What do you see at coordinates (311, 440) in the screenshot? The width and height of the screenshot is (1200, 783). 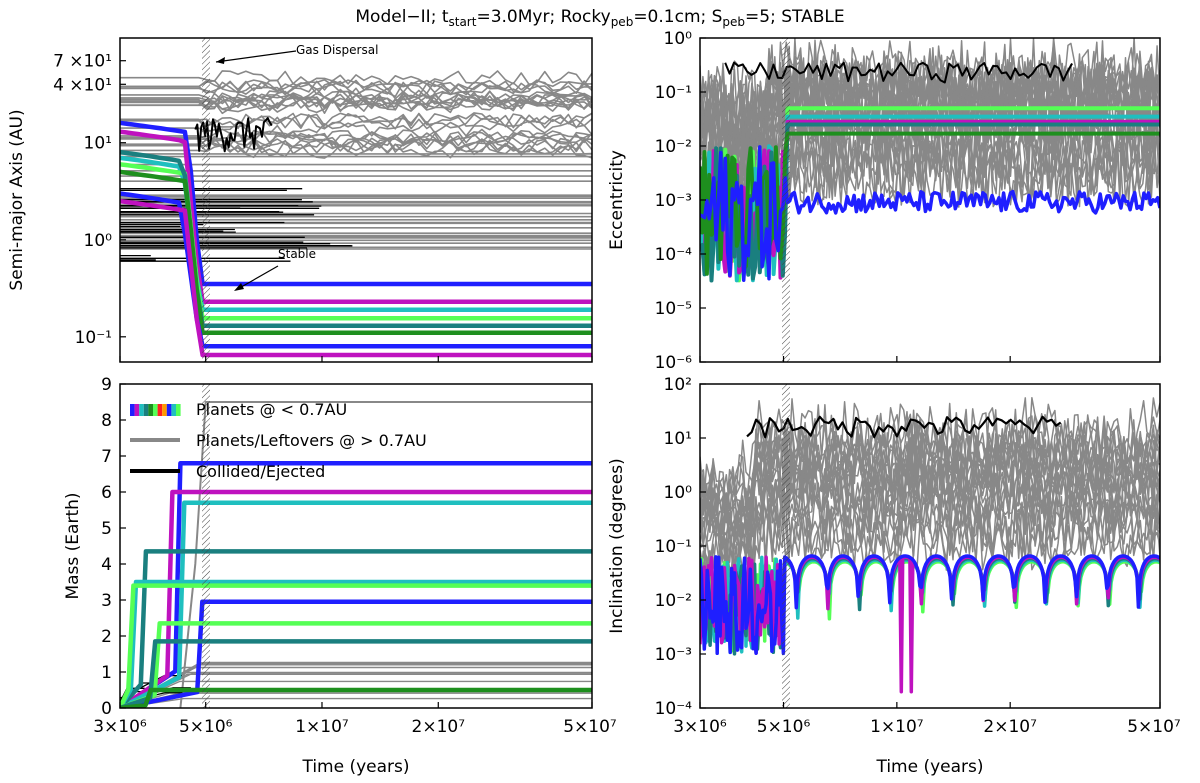 I see `legend-planets-outer: Planets/Leftovers @ > 0.7AU` at bounding box center [311, 440].